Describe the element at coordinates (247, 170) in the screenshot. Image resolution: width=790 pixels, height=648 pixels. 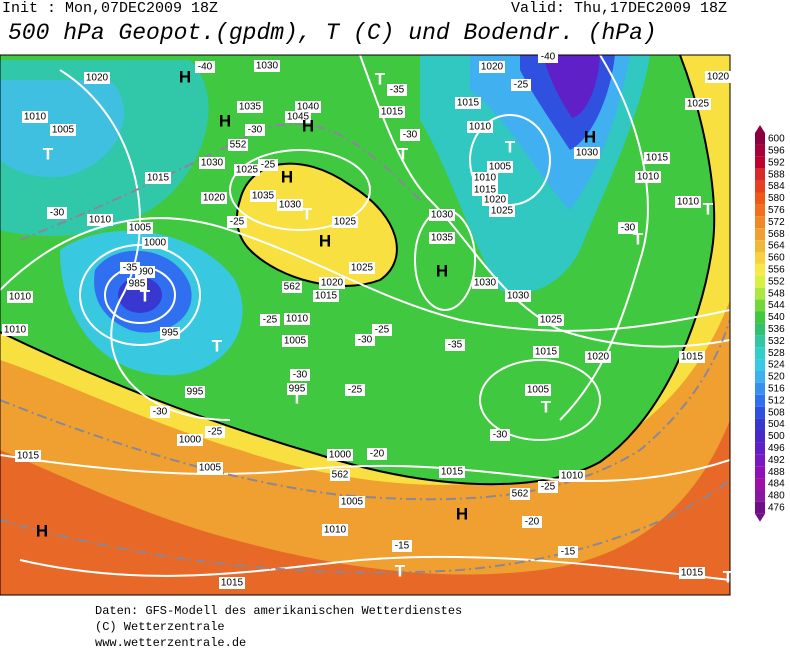
I see `contour-label: 1025` at that location.